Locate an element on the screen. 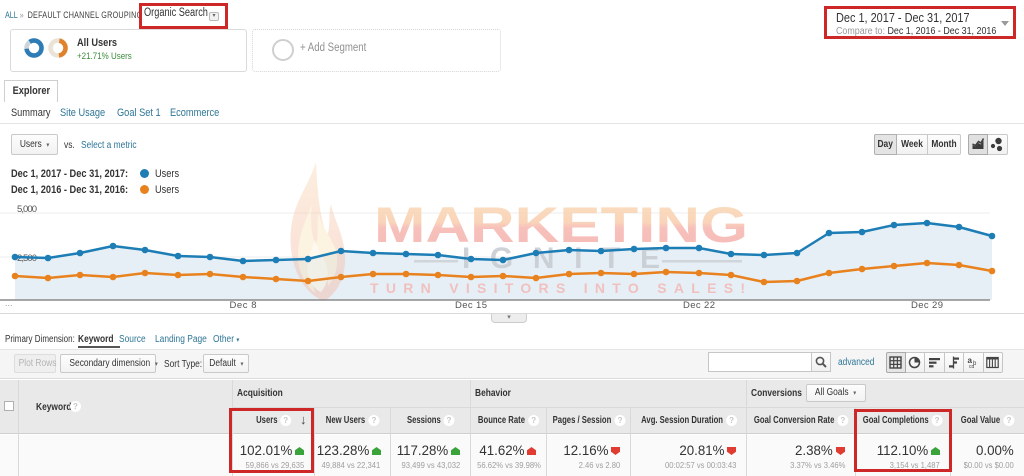 Image resolution: width=1024 pixels, height=476 pixels. svg-text: Dec 22 is located at coordinates (699, 305).